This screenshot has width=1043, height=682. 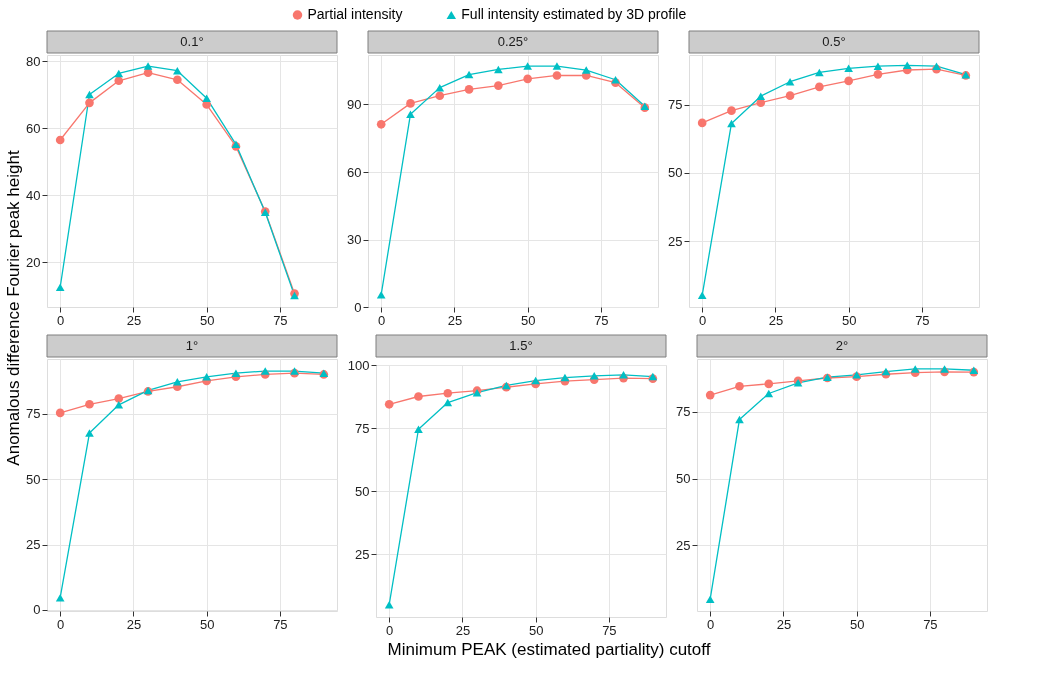 I want to click on chart-title: 0.1°, so click(x=192, y=41).